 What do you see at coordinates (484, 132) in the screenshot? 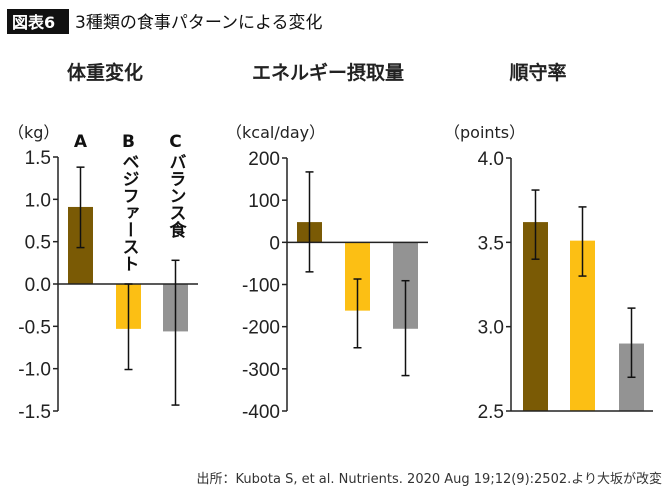
I see `y-axis-unit: （points）` at bounding box center [484, 132].